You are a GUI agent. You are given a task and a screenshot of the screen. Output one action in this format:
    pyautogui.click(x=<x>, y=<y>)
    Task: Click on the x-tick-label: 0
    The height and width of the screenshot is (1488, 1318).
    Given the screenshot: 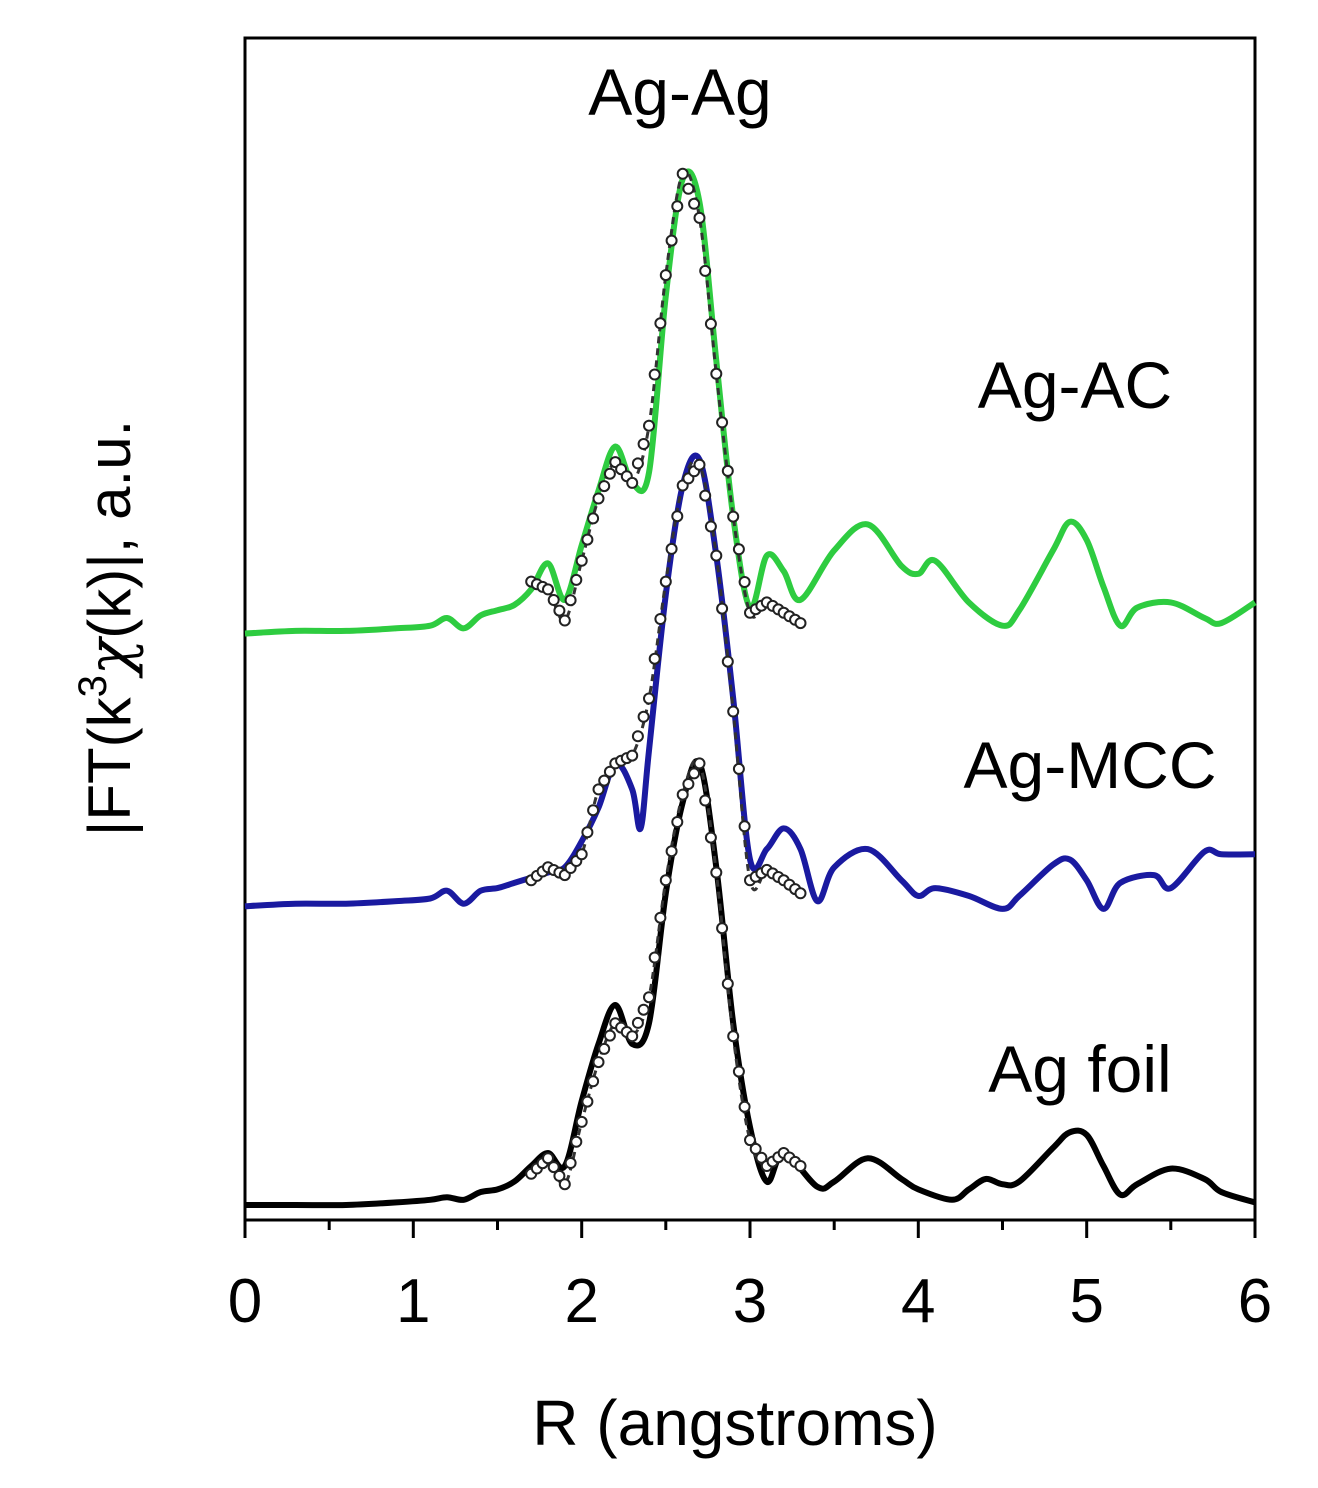 What is the action you would take?
    pyautogui.click(x=245, y=1301)
    